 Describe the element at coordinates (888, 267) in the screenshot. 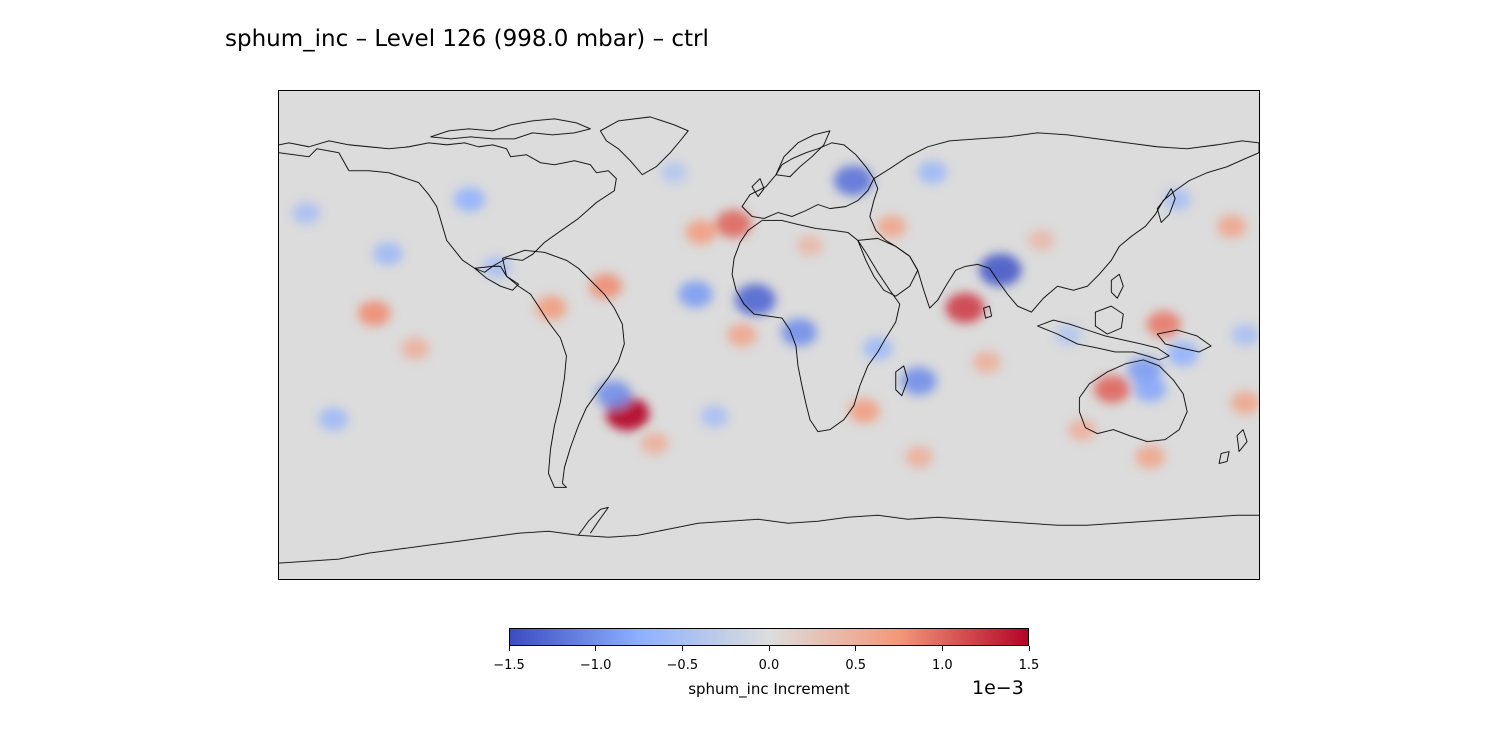

I see `coastline-arabia` at that location.